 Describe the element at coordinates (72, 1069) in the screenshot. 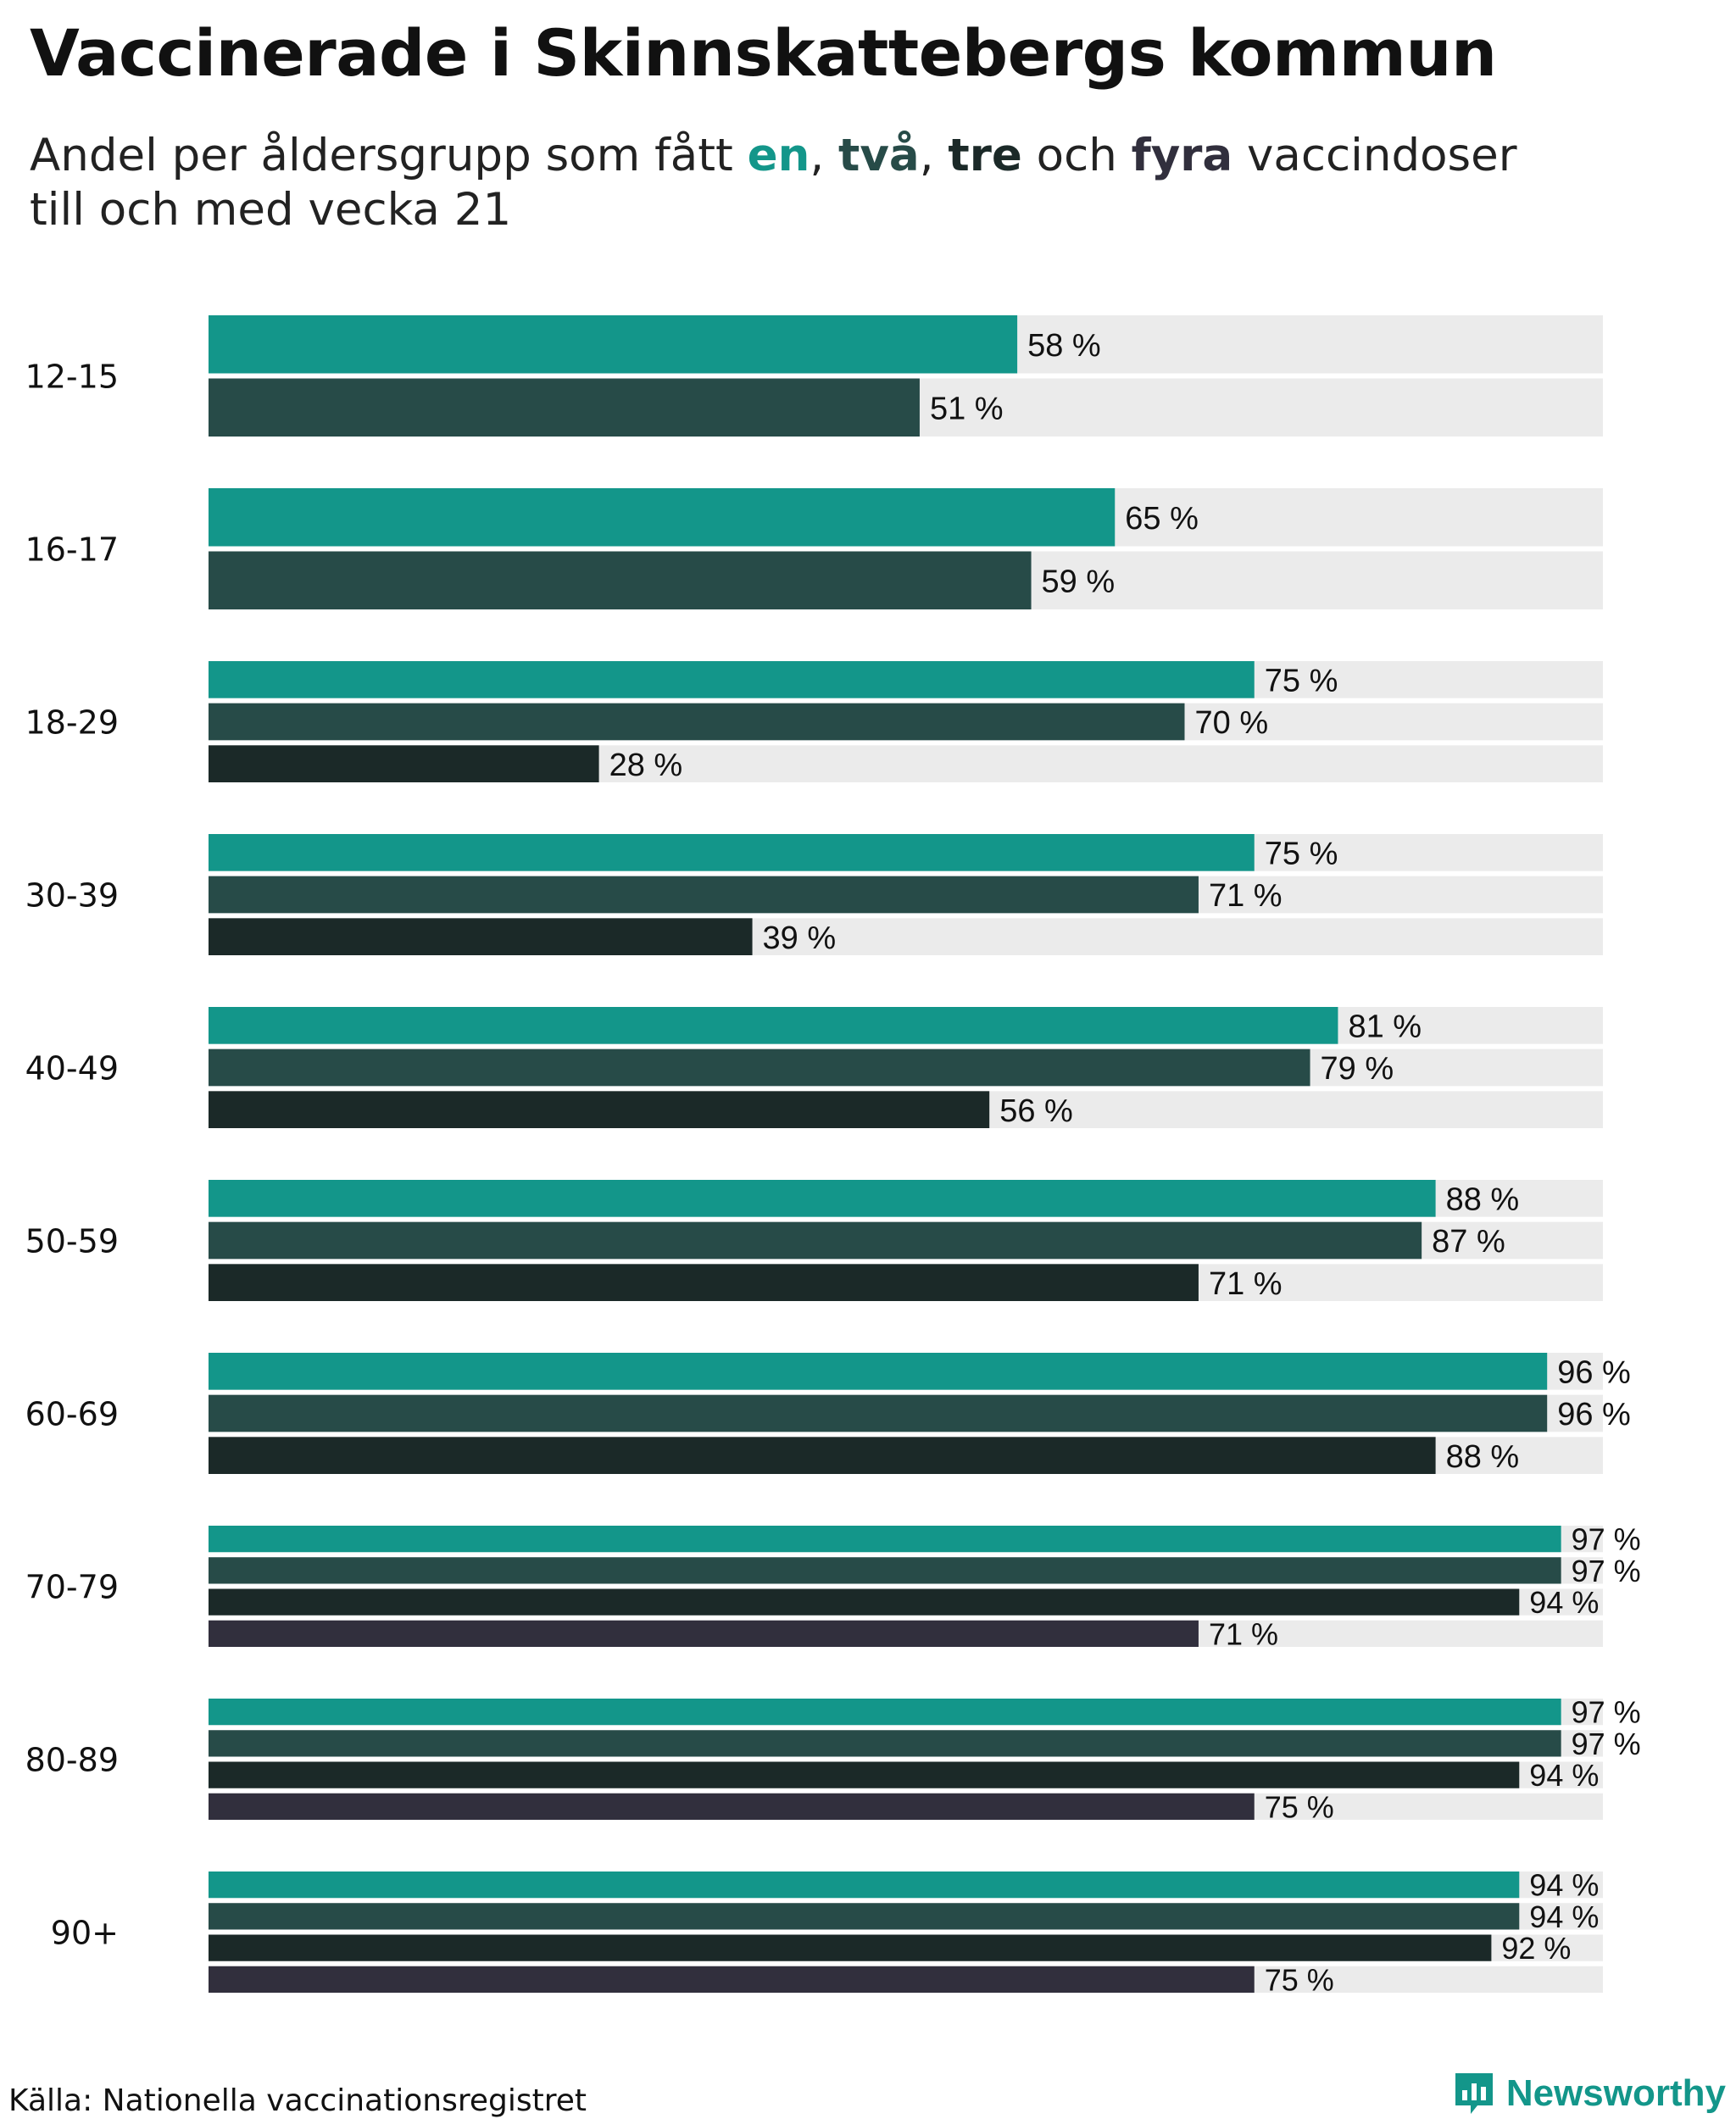

I see `category-label: 40-49` at that location.